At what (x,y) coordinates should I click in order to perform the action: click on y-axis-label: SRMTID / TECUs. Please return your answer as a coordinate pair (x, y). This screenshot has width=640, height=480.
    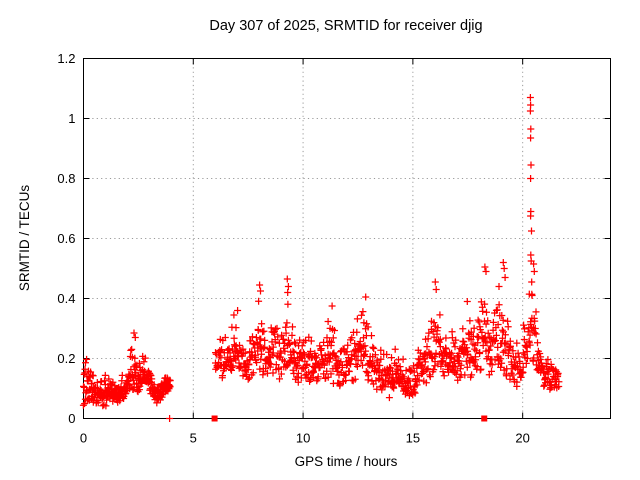
    Looking at the image, I should click on (24, 238).